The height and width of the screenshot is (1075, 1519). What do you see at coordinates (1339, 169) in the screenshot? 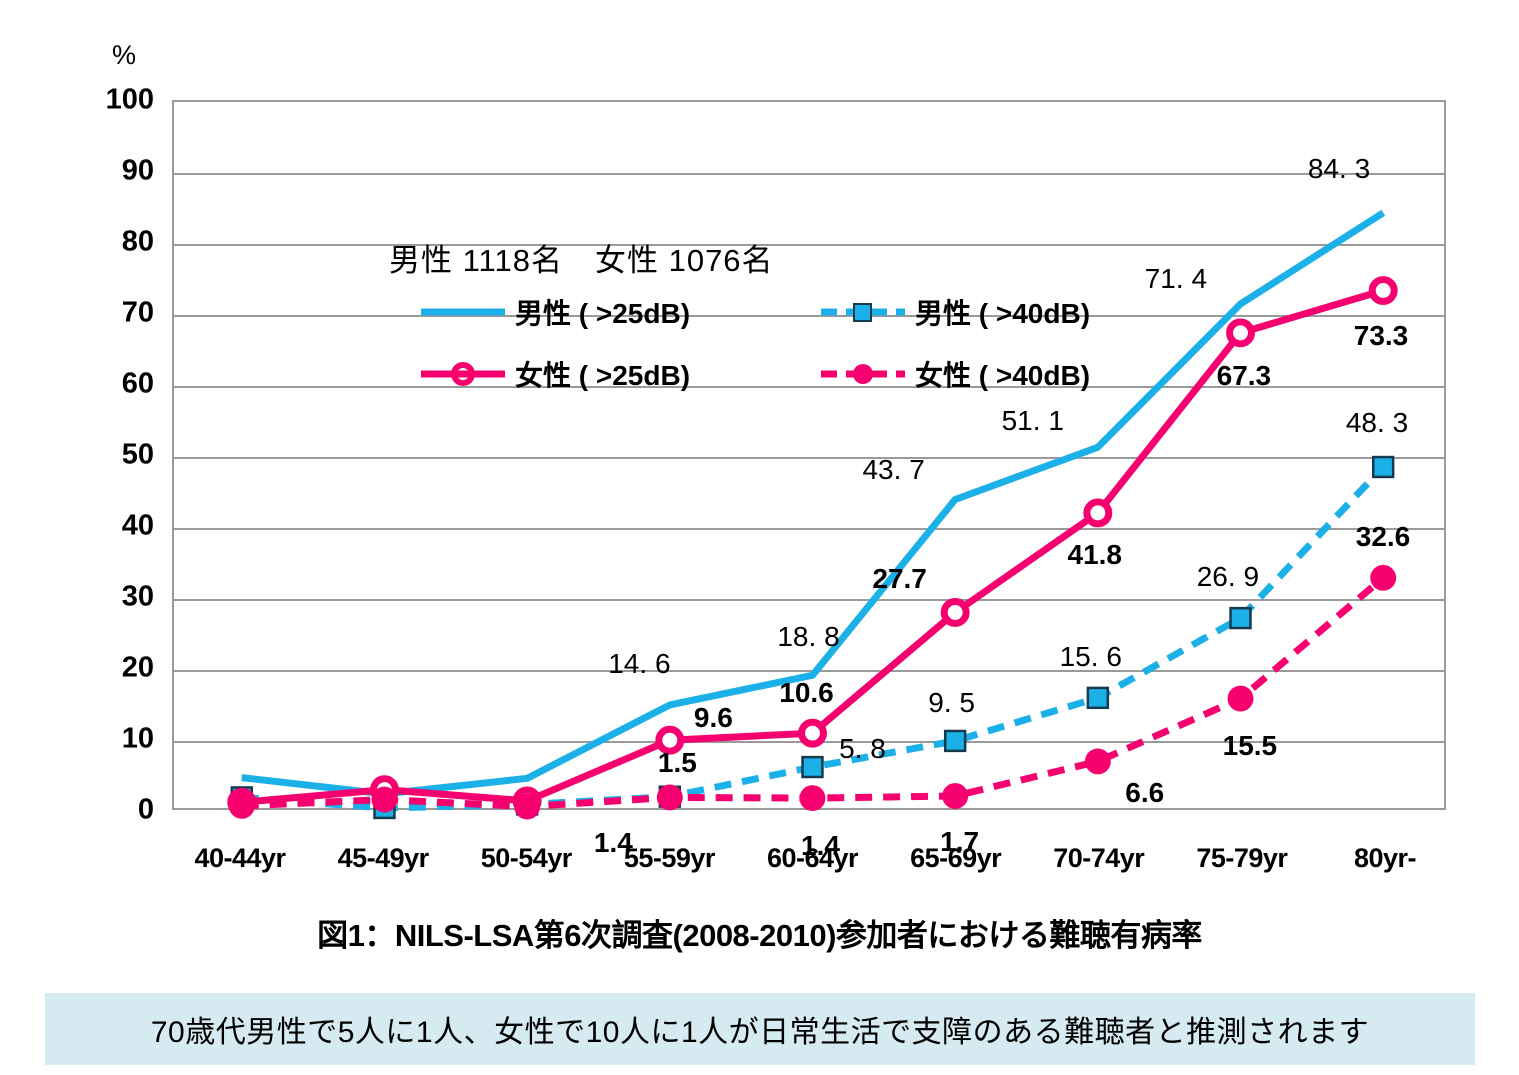
I see `data-label: 84. 3` at bounding box center [1339, 169].